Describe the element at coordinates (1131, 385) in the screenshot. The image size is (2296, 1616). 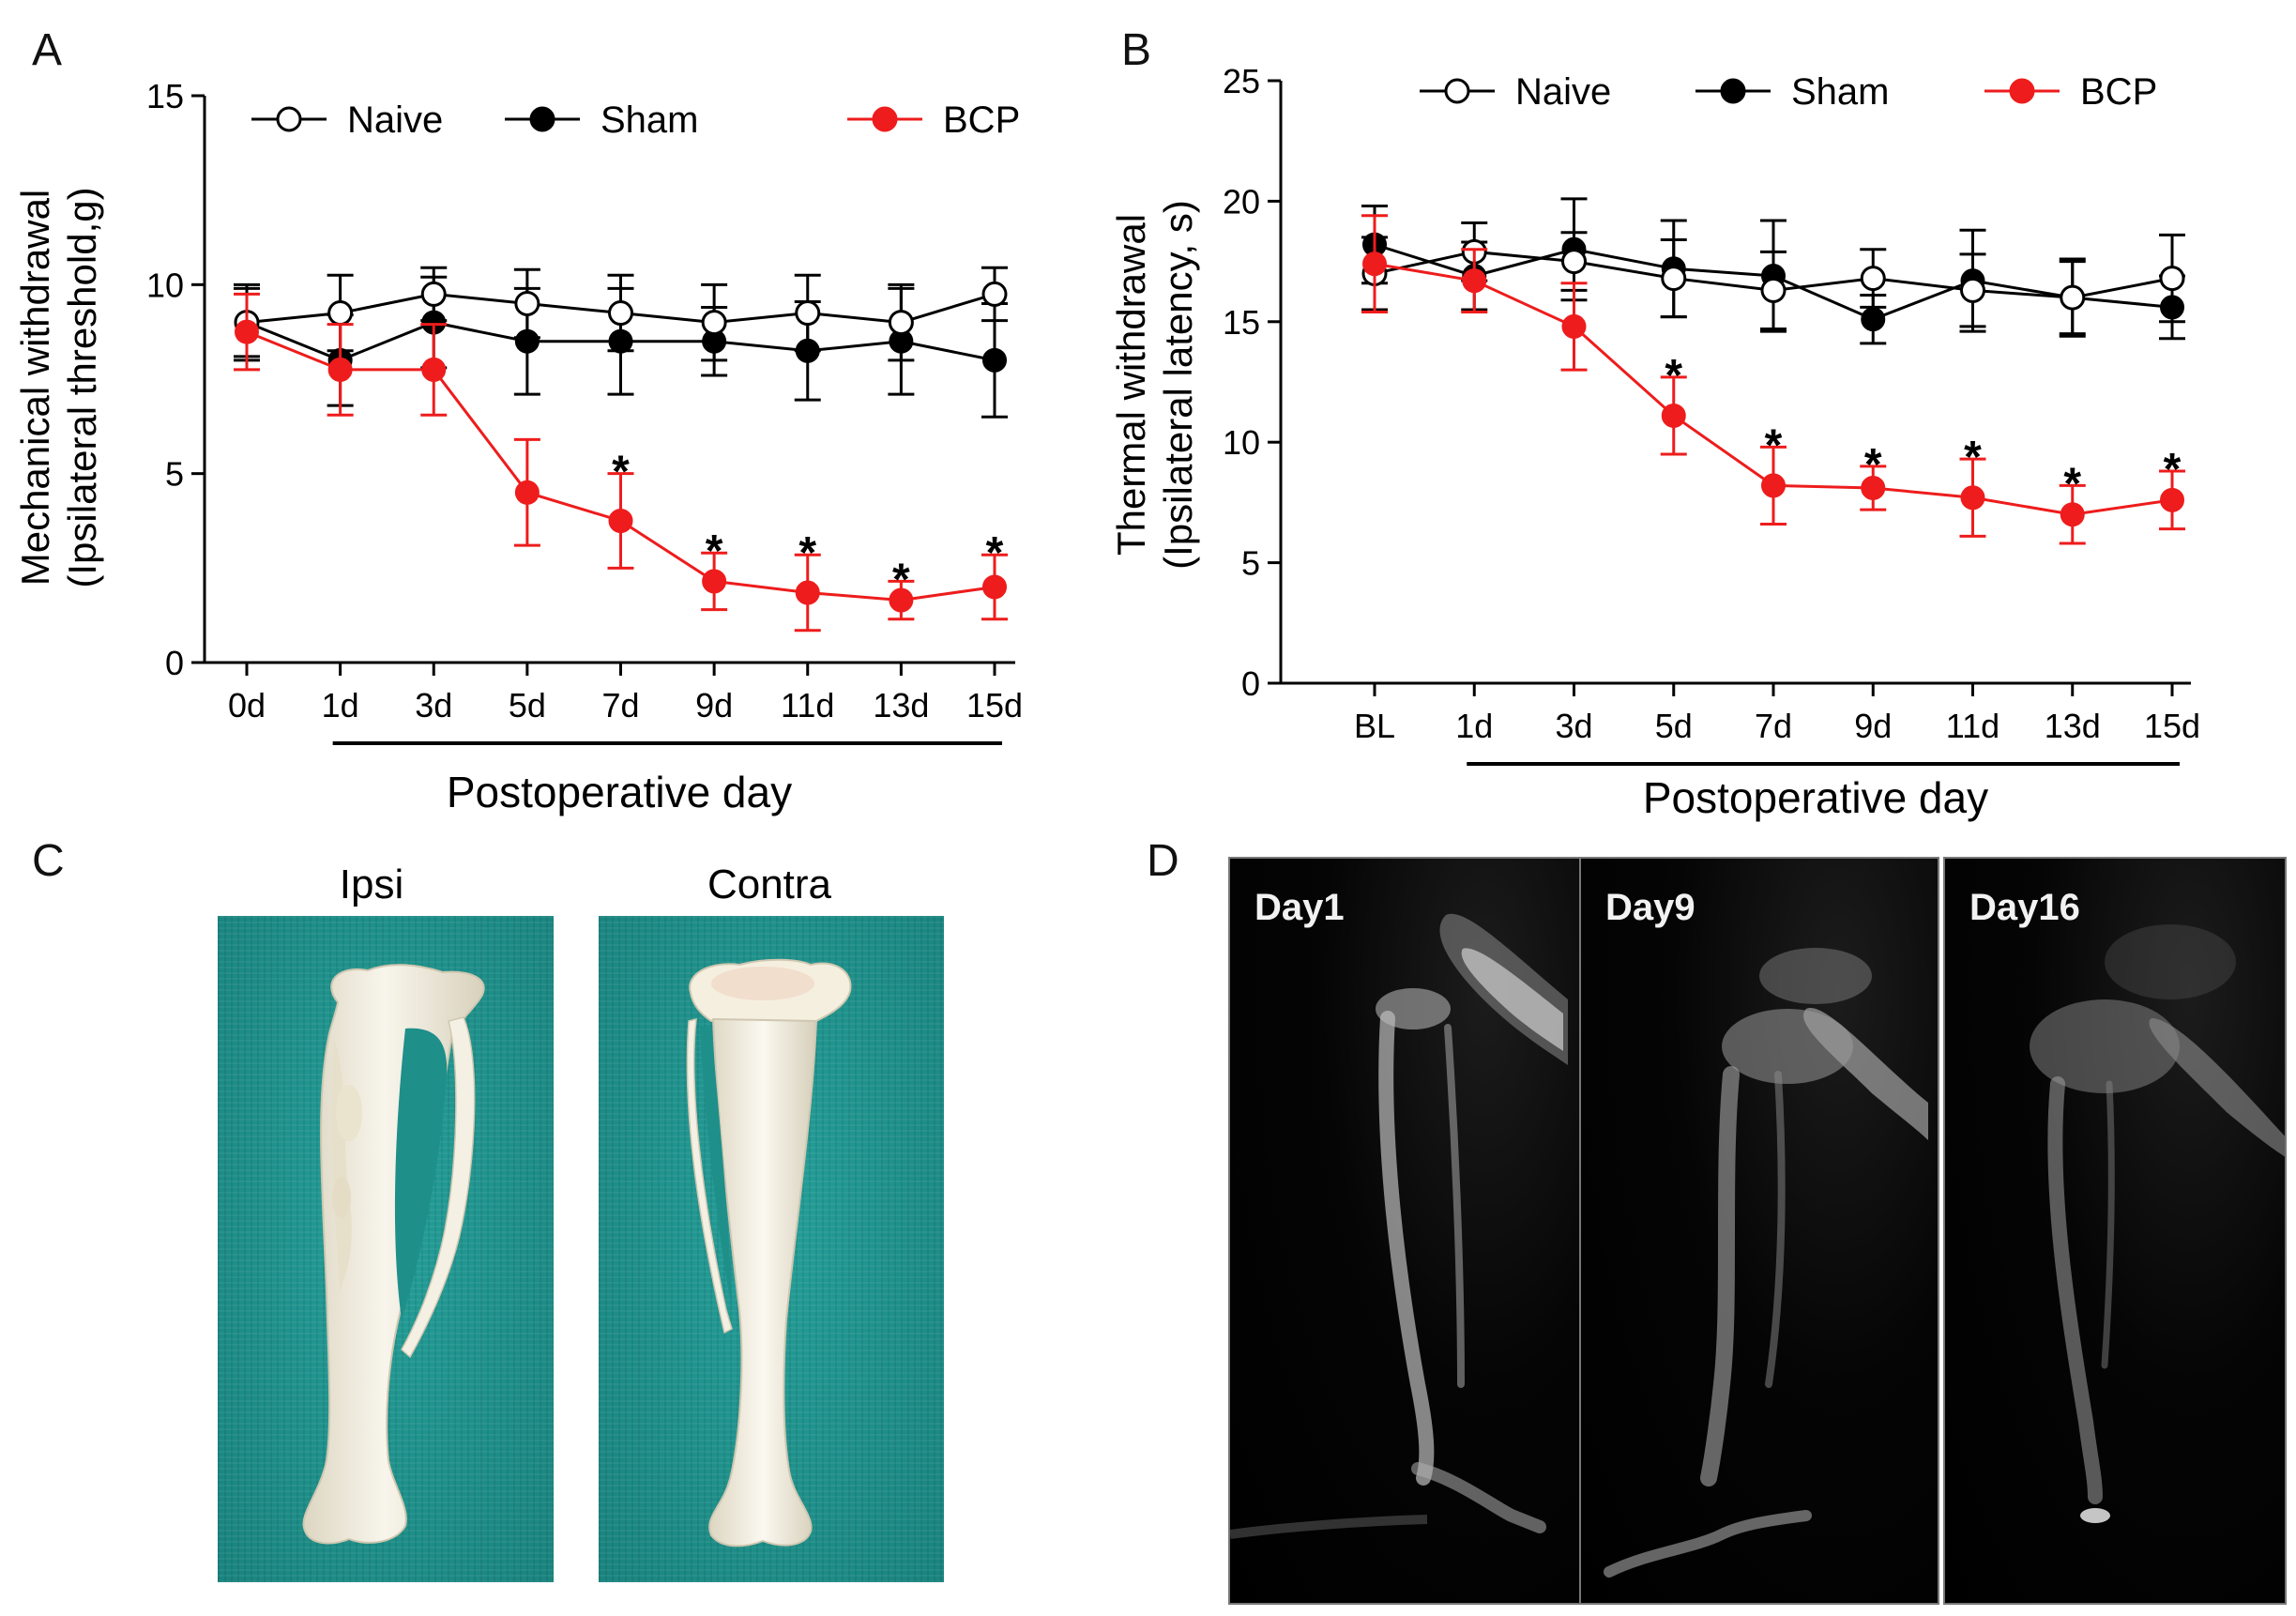
I see `chart-b-ylabel-line1: Thermal withdrawal` at that location.